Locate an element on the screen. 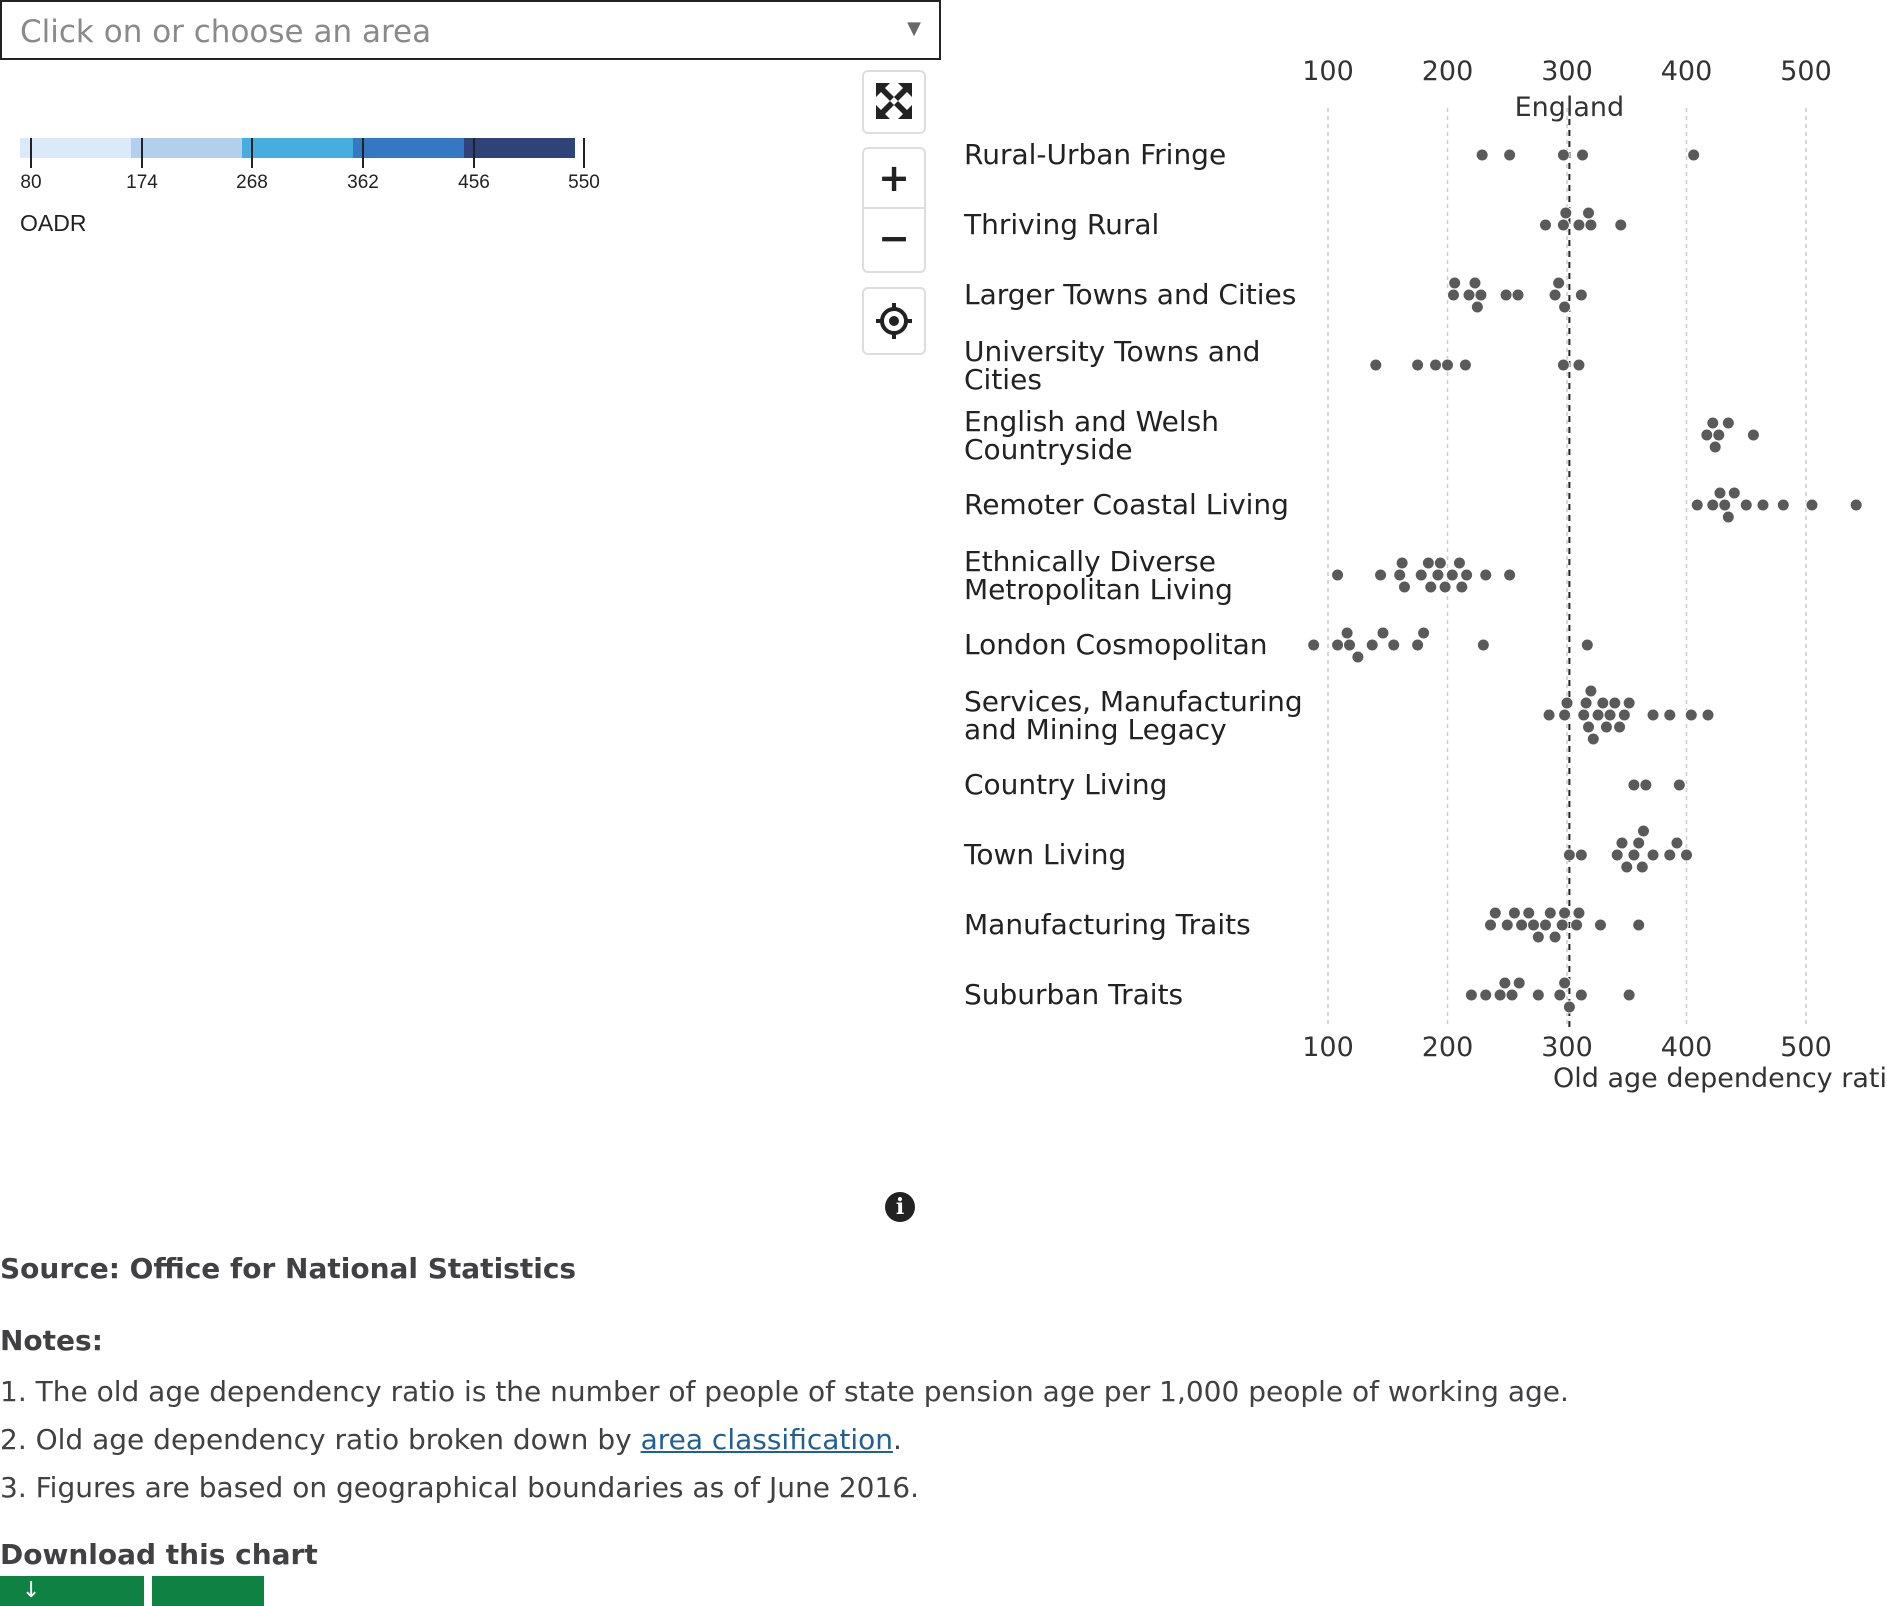 The height and width of the screenshot is (1606, 1887). category-label: Manufacturing Traits is located at coordinates (1107, 924).